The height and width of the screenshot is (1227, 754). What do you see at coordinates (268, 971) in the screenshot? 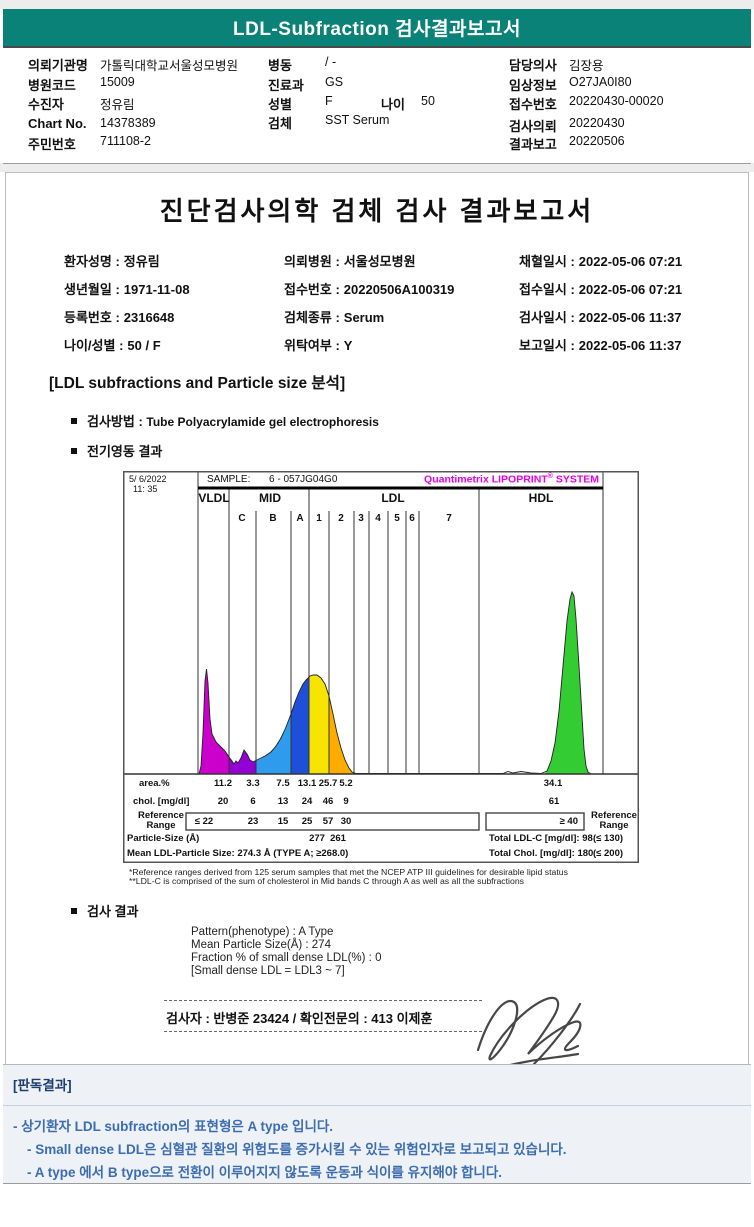
I see `result-line: [Small dense LDL = LDL3 ~ 7]` at bounding box center [268, 971].